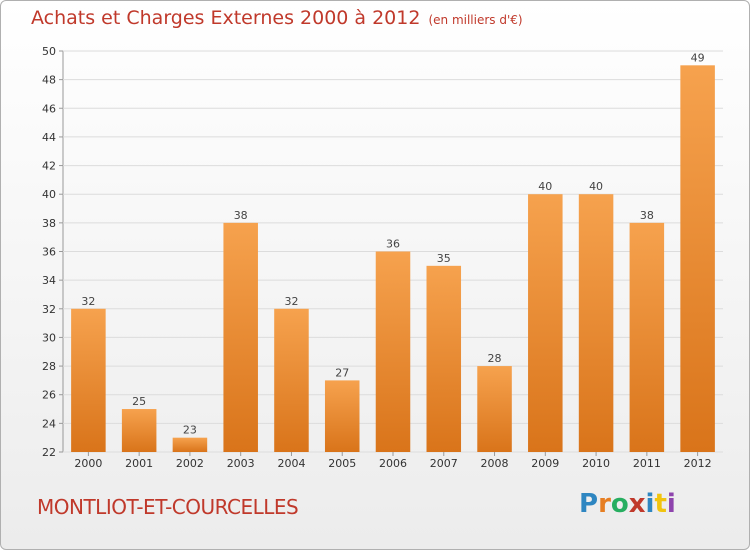  What do you see at coordinates (637, 504) in the screenshot?
I see `logo-letter: x` at bounding box center [637, 504].